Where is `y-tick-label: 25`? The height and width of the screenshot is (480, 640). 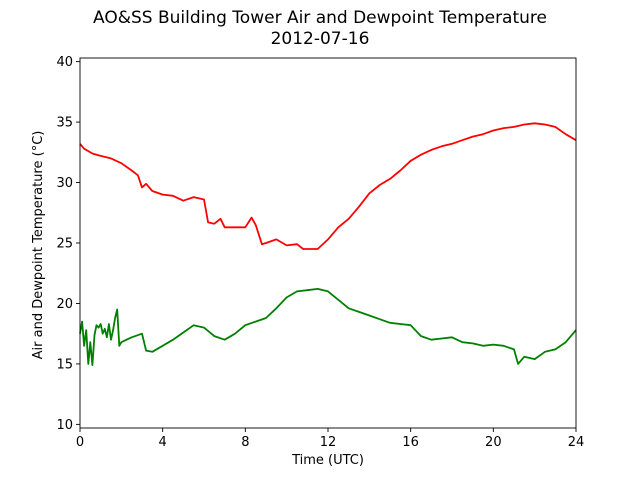 y-tick-label: 25 is located at coordinates (64, 244).